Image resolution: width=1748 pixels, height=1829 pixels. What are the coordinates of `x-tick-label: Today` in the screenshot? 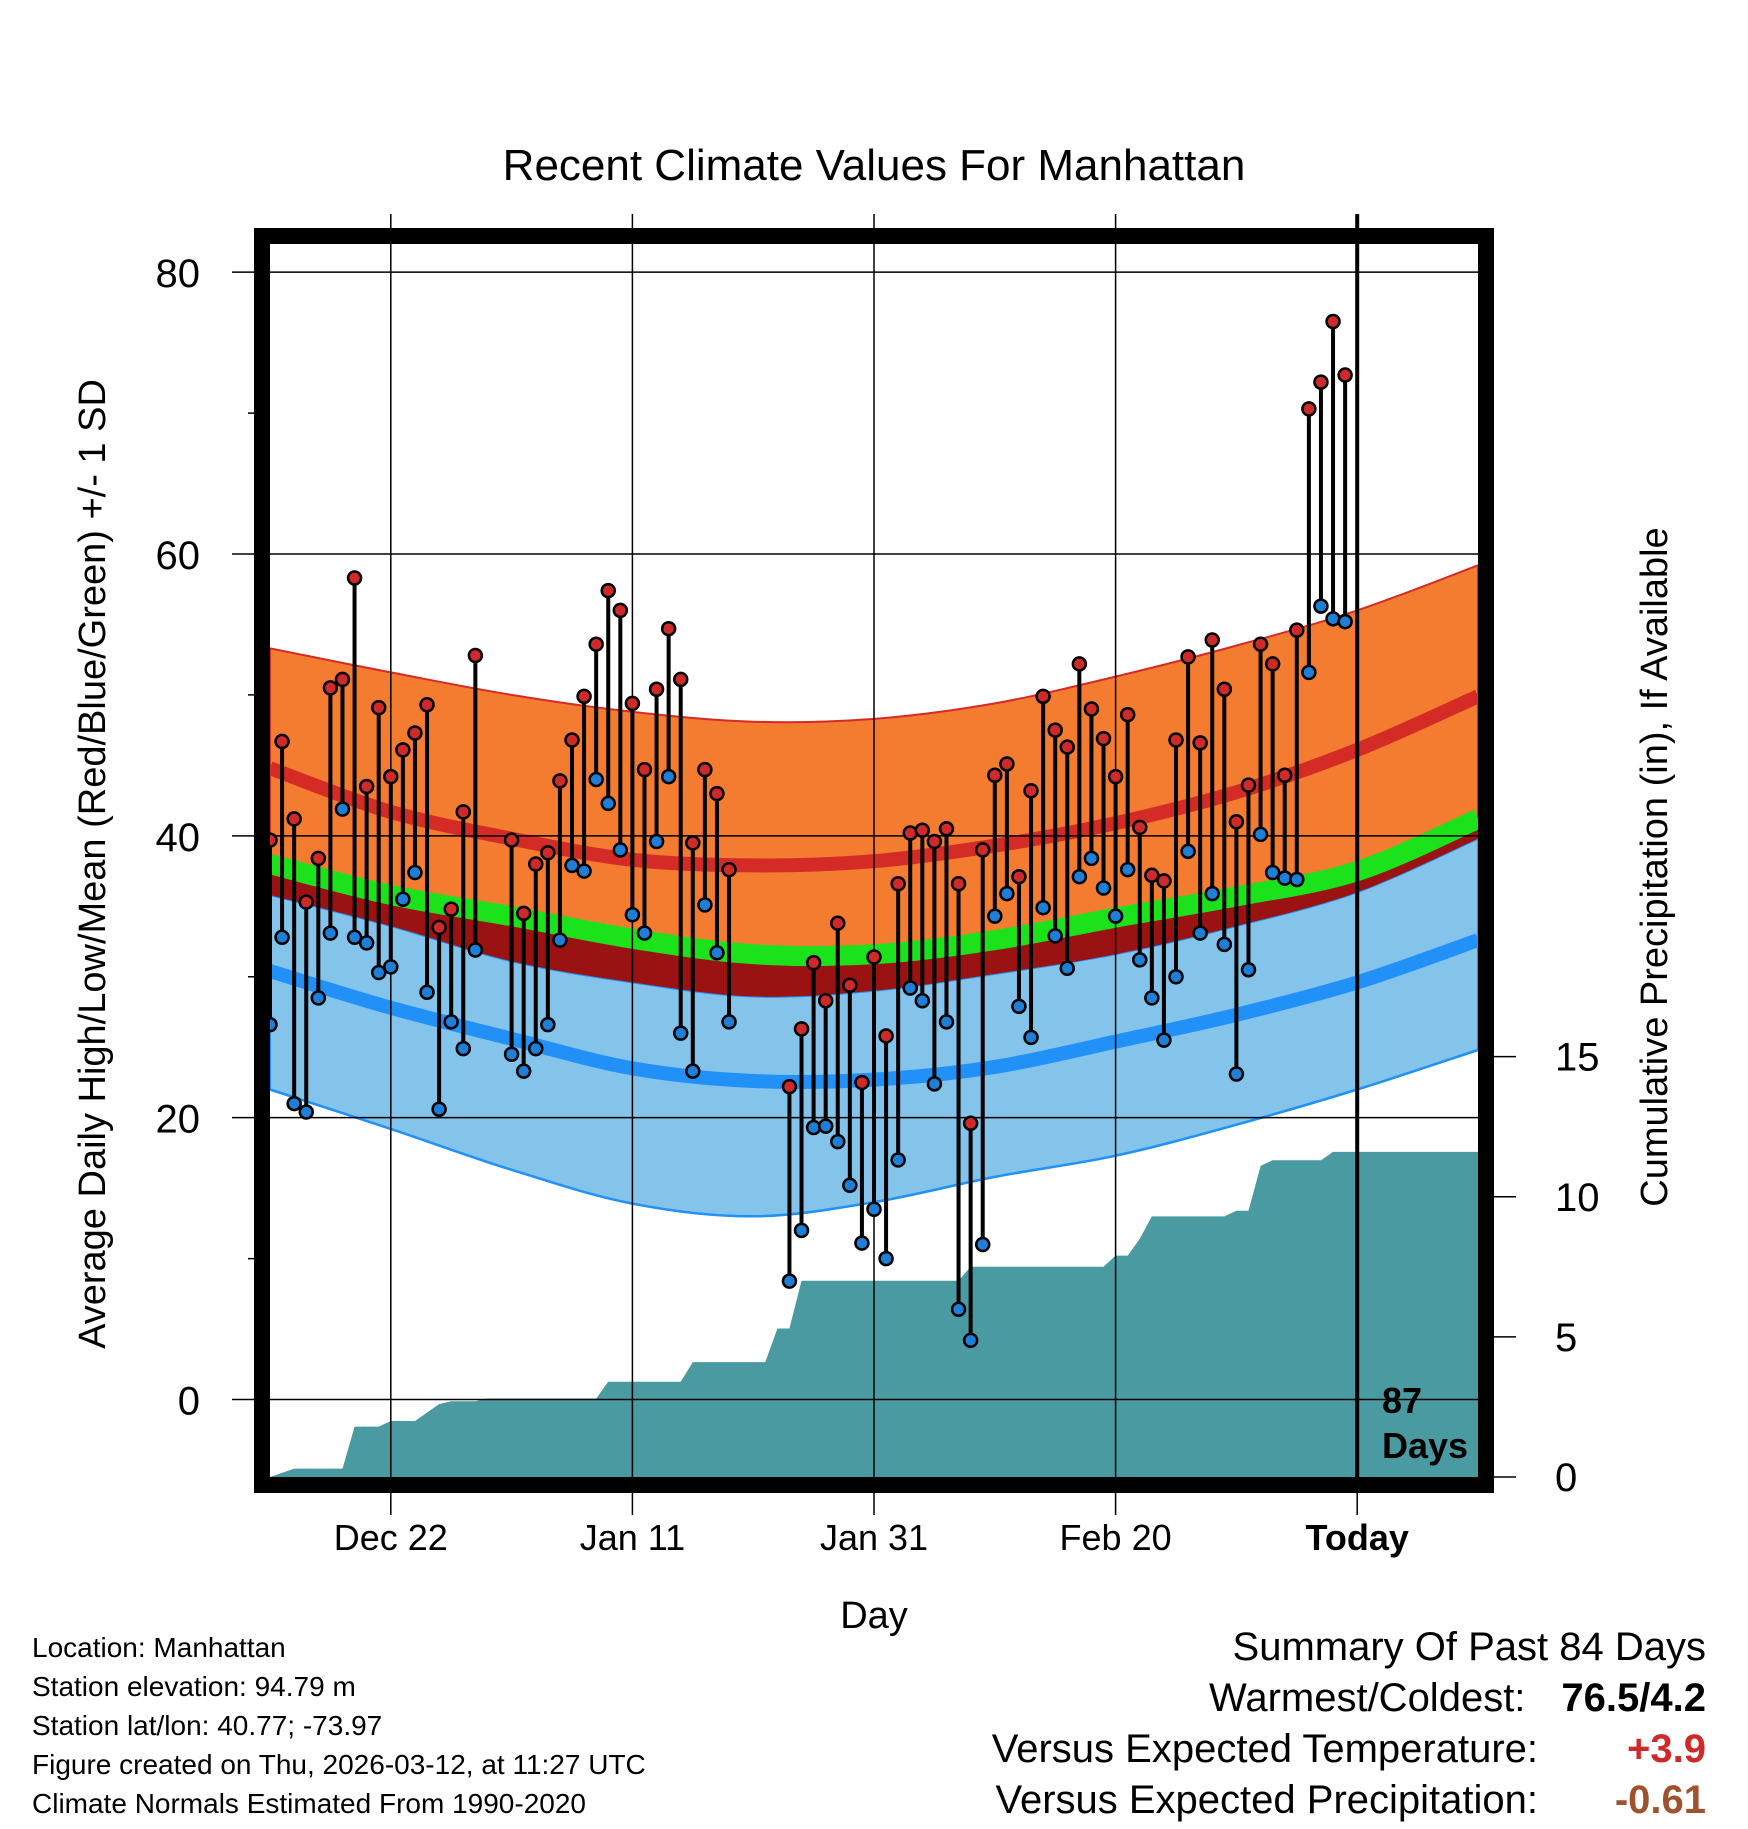 It's located at (1357, 1537).